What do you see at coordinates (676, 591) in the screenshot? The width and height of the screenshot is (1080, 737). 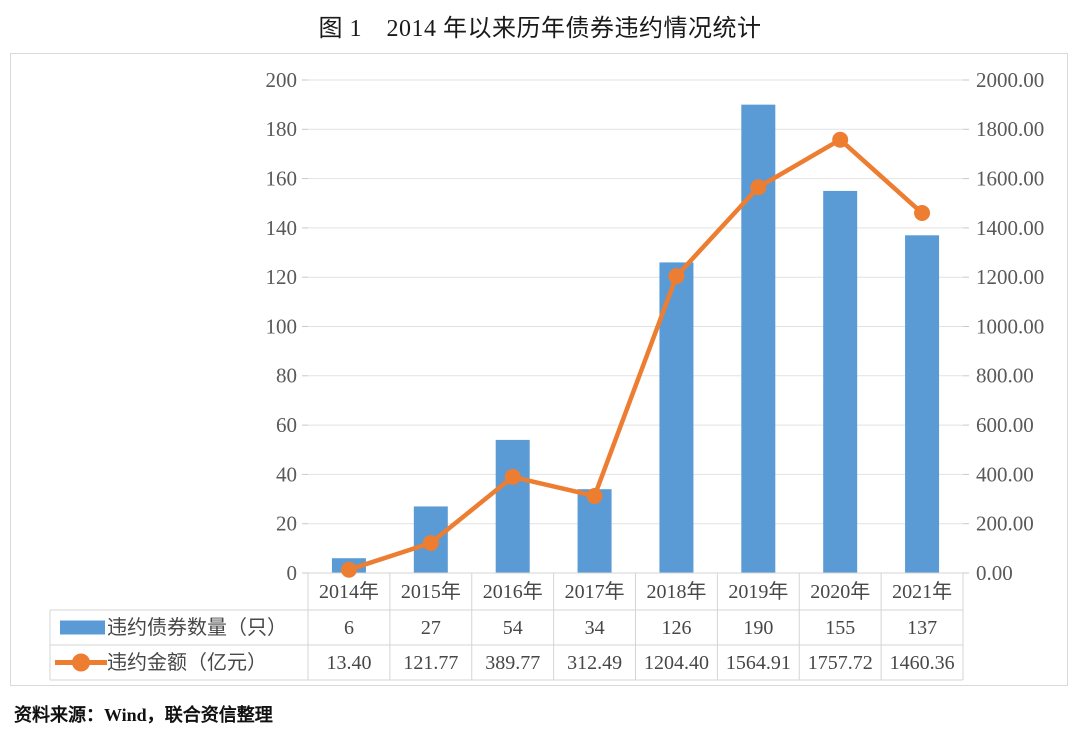 I see `x-axis-label: 2018年` at bounding box center [676, 591].